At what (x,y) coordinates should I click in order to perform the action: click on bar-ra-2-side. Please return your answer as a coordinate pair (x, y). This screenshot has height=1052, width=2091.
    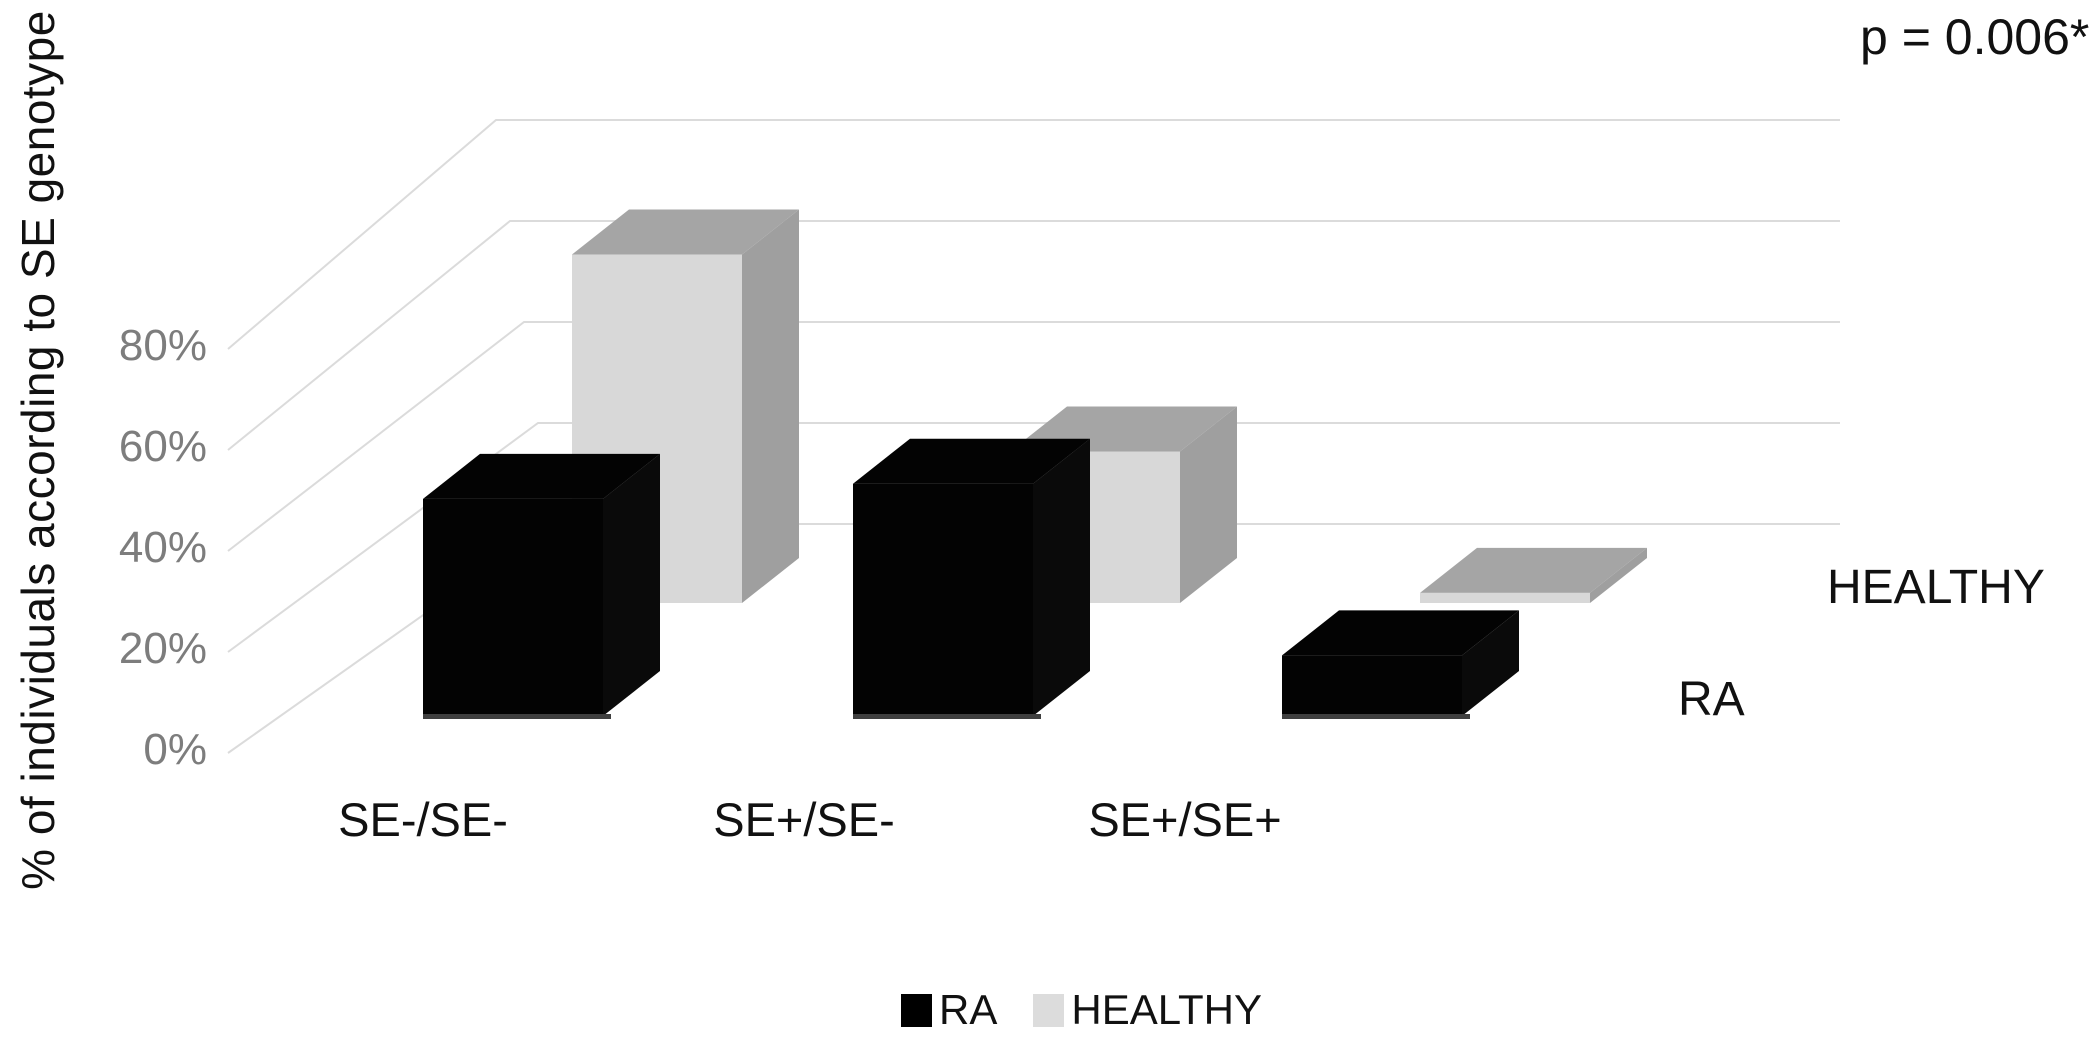
    Looking at the image, I should click on (1490, 663).